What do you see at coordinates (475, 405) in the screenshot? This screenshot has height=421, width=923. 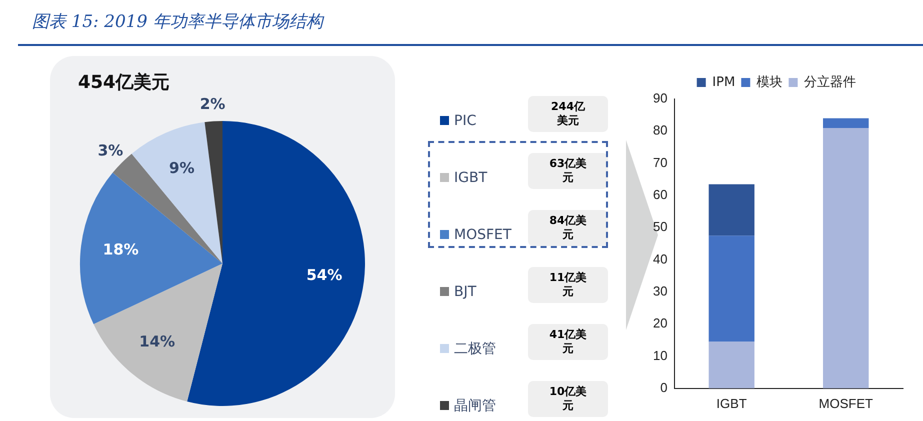 I see `legend-label: 晶闸管` at bounding box center [475, 405].